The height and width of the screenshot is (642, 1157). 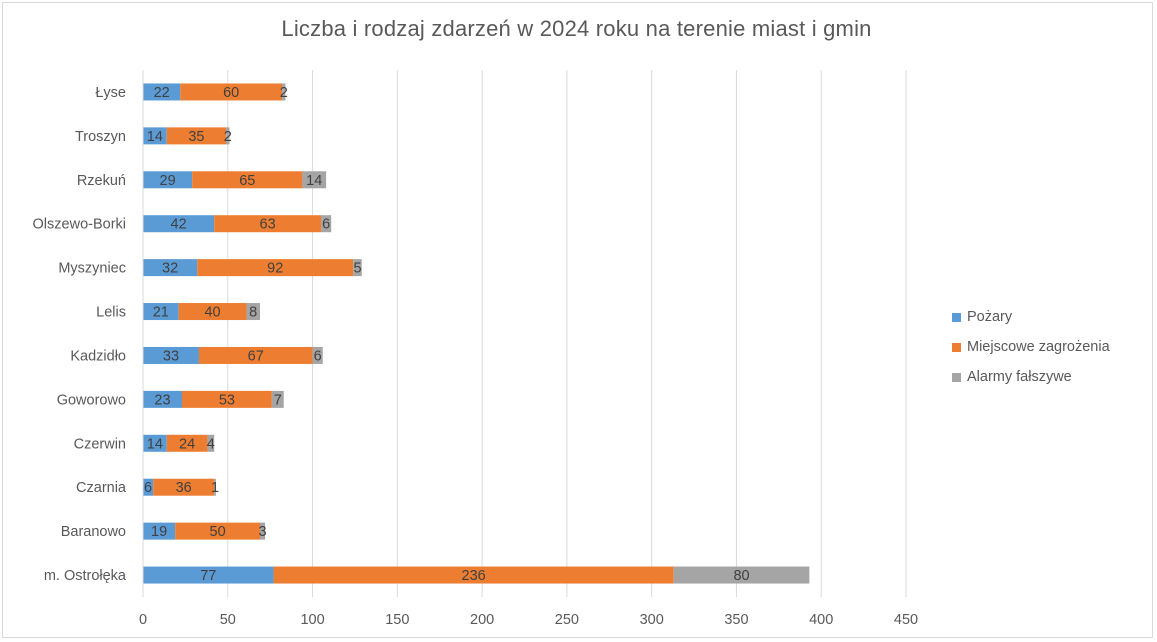 What do you see at coordinates (100, 444) in the screenshot?
I see `category-label: Czerwin` at bounding box center [100, 444].